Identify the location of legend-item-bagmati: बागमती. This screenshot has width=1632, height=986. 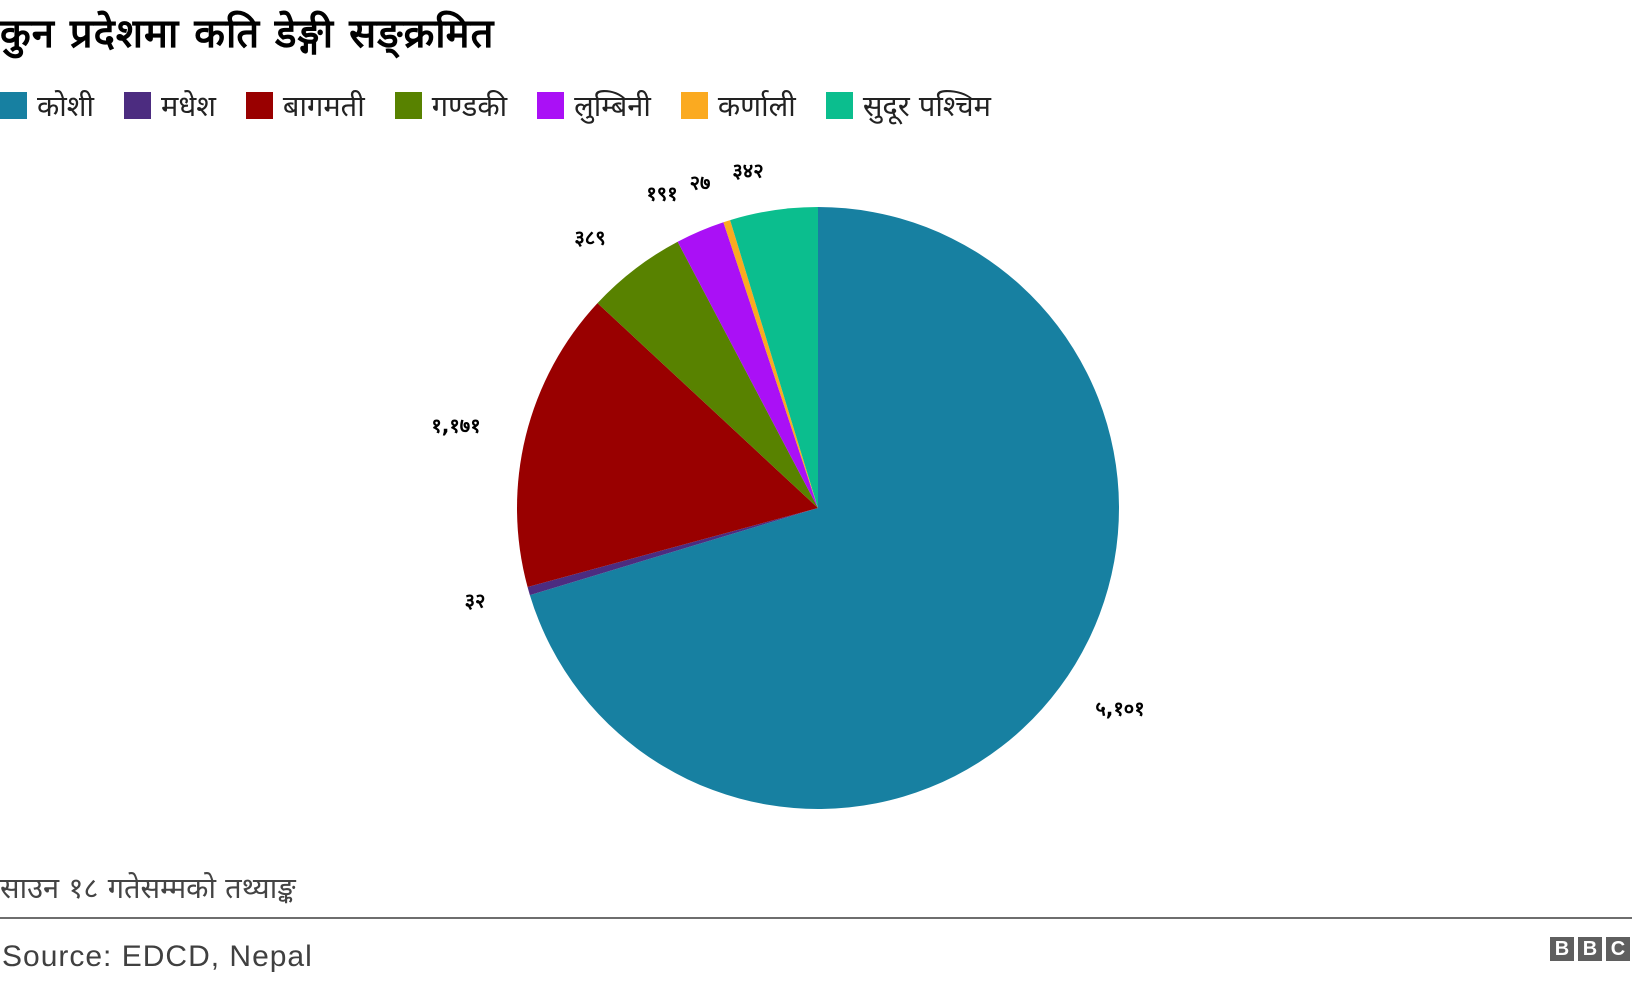
(305, 105).